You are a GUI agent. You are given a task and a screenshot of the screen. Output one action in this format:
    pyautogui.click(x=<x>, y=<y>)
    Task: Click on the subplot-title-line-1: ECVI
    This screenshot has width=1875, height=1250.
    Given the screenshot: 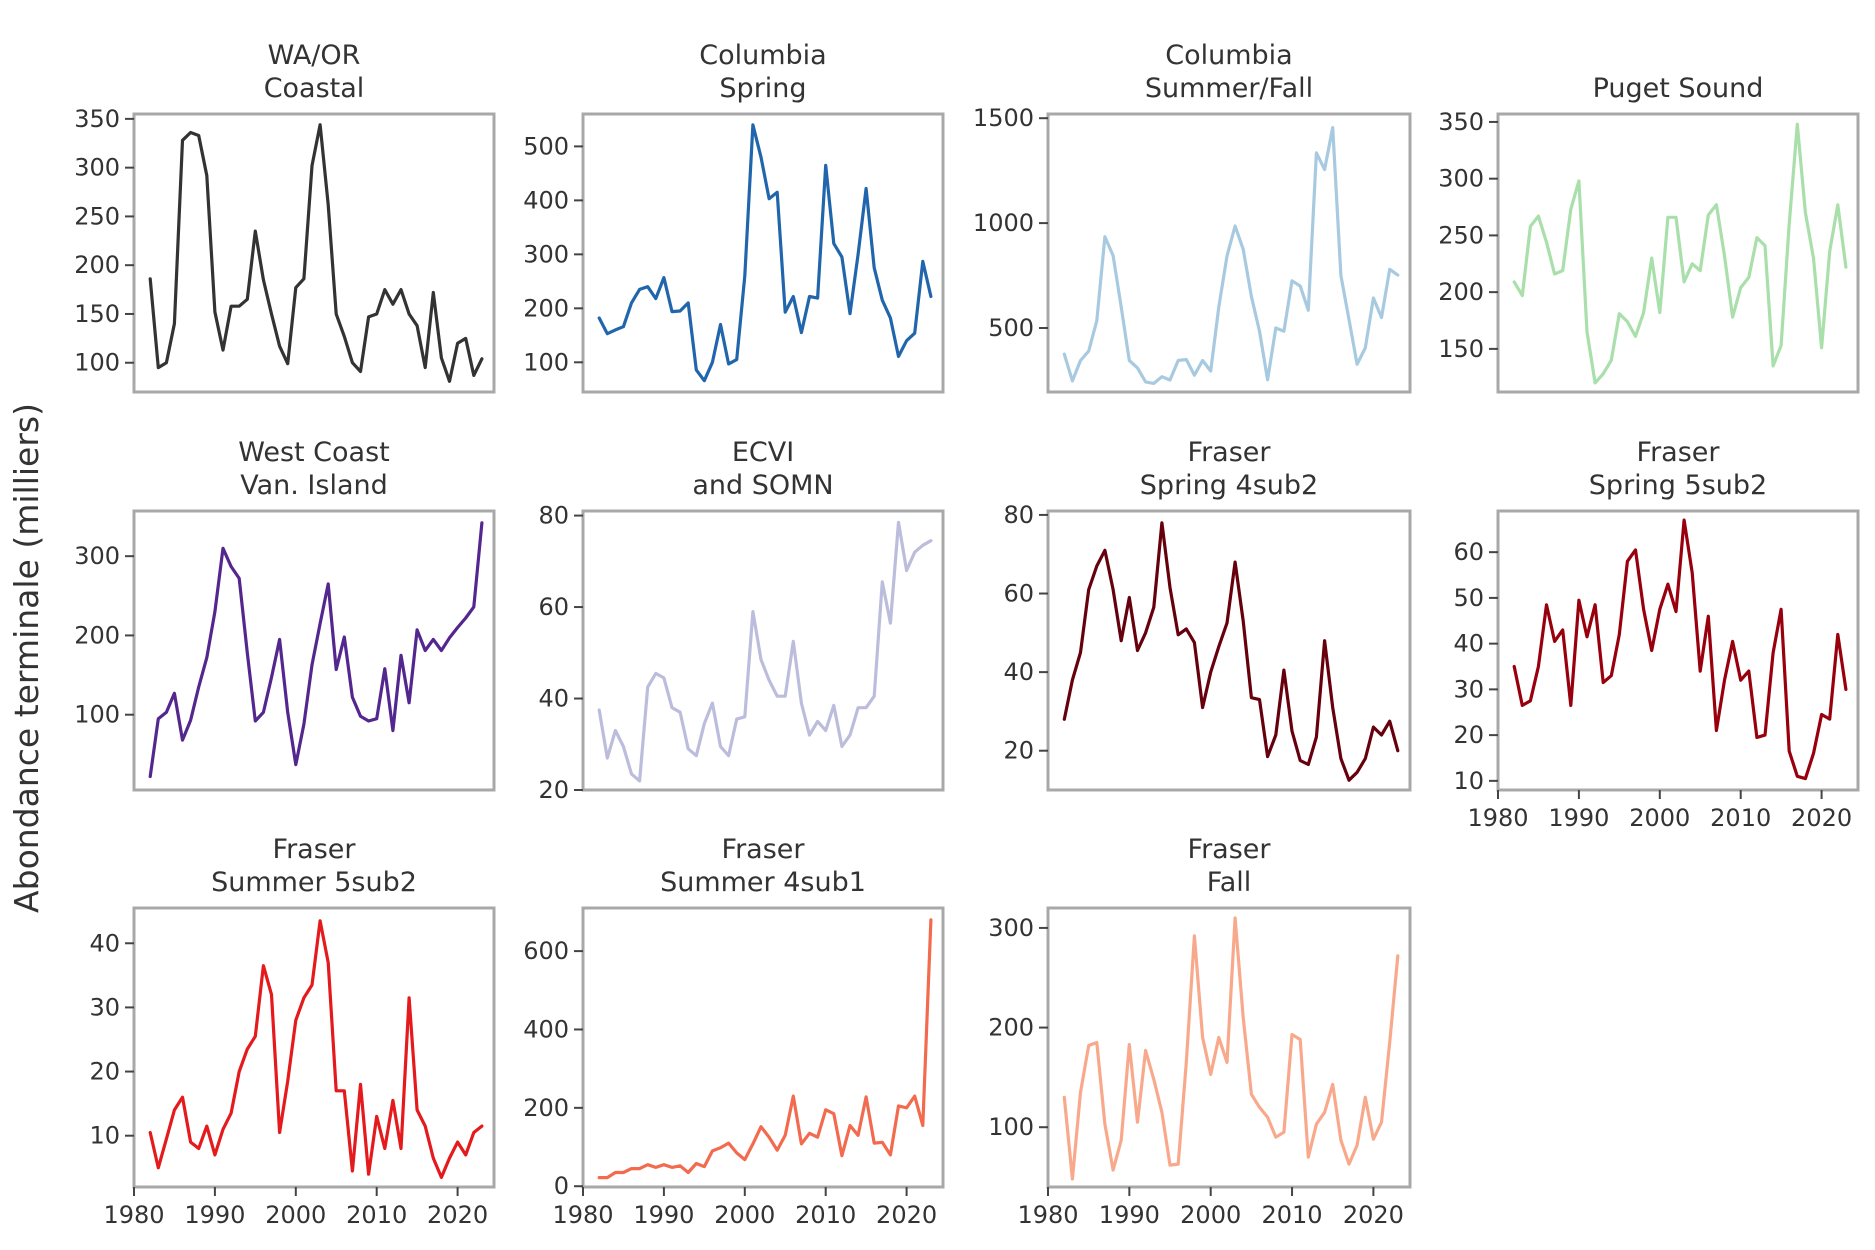 What is the action you would take?
    pyautogui.click(x=763, y=452)
    